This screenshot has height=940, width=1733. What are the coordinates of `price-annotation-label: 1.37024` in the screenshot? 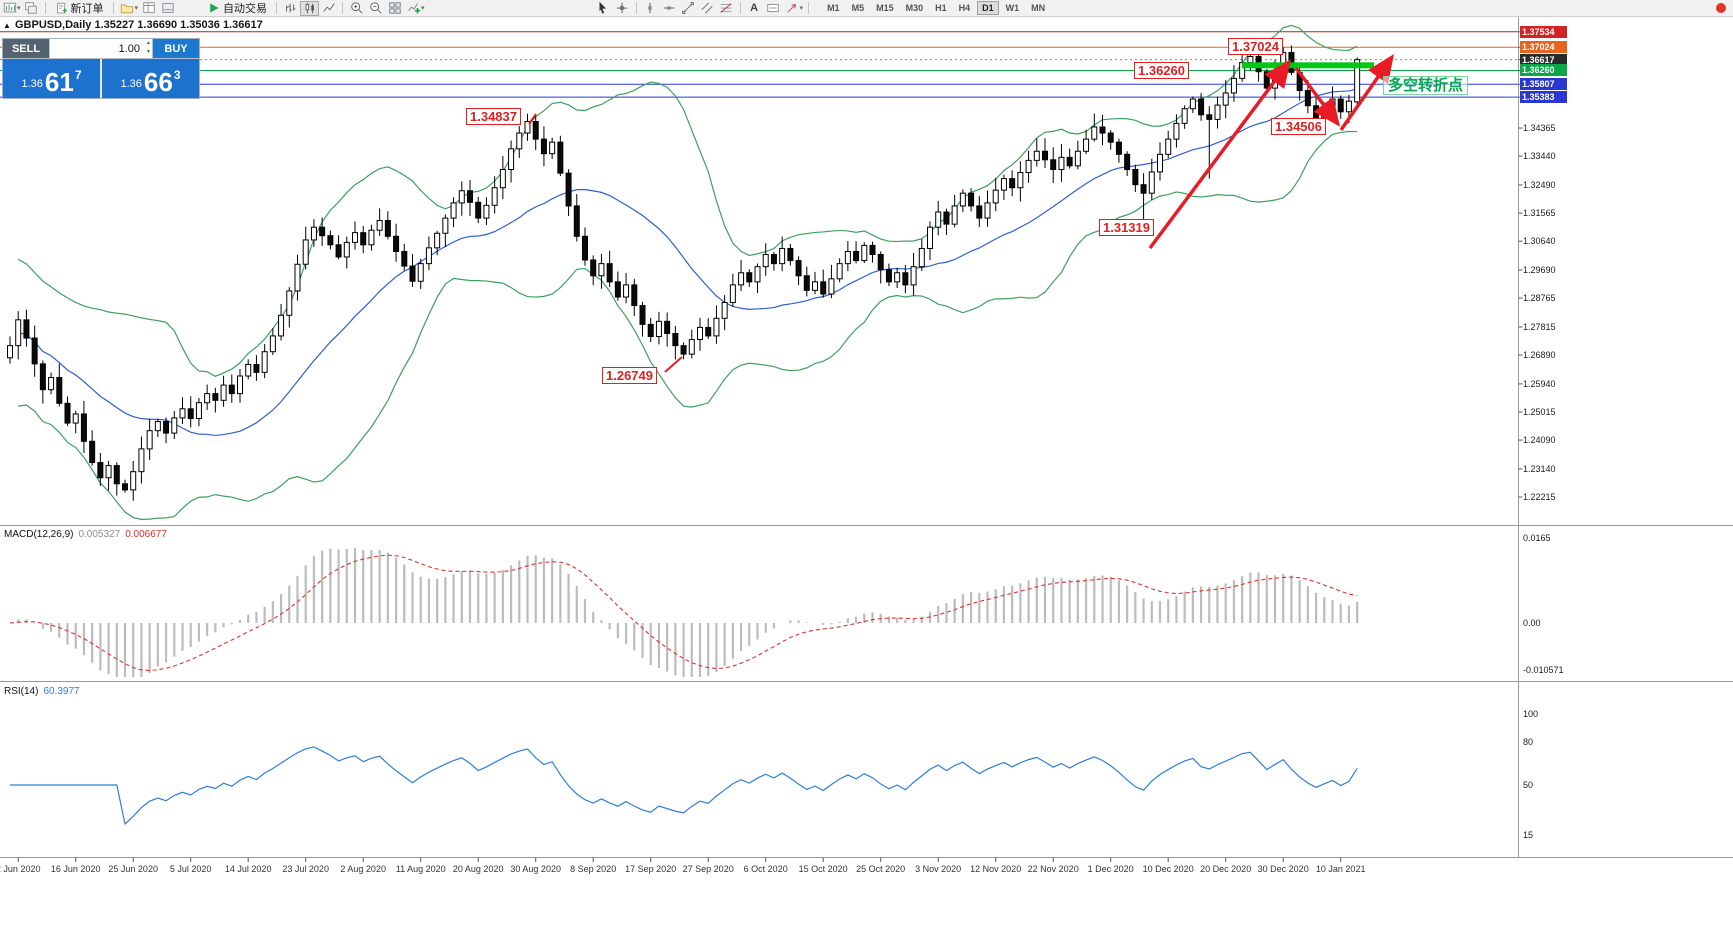 It's located at (1255, 46).